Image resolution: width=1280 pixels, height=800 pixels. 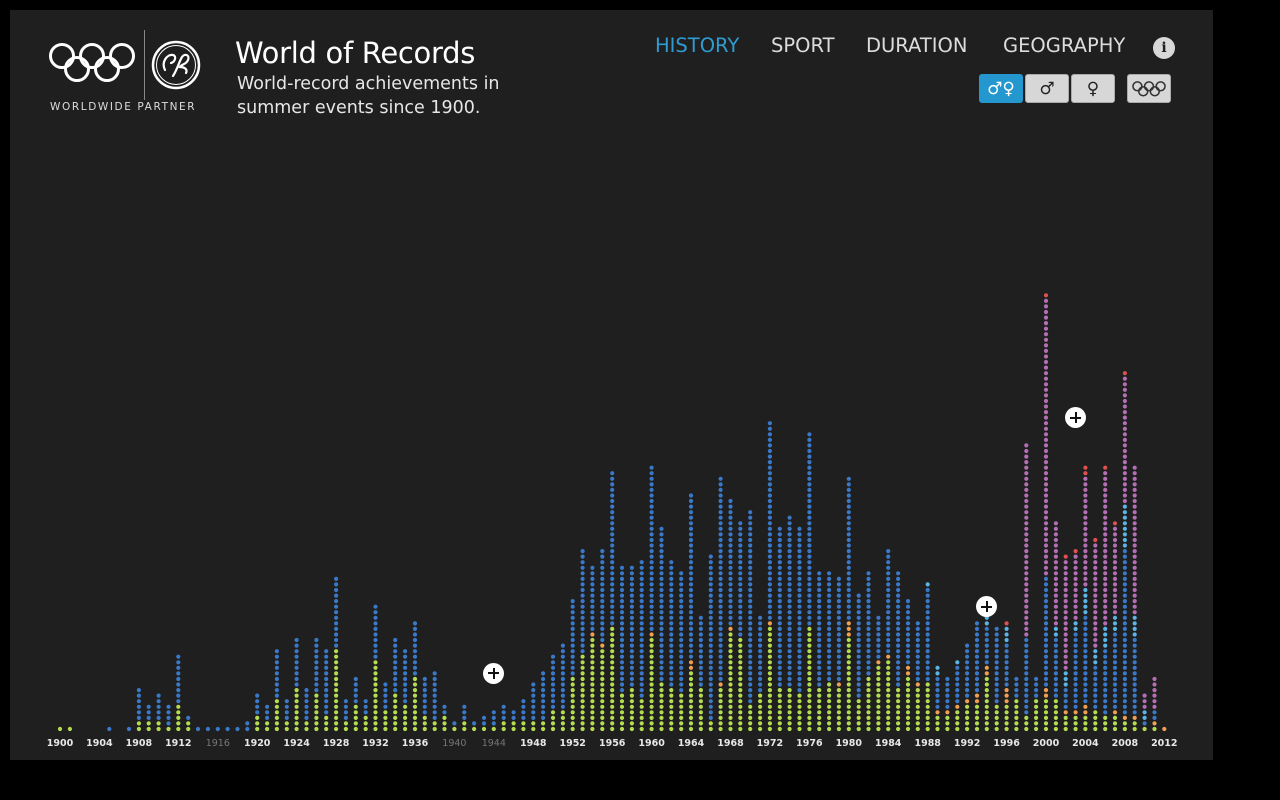 I want to click on tab-sport: SPORT, so click(x=803, y=45).